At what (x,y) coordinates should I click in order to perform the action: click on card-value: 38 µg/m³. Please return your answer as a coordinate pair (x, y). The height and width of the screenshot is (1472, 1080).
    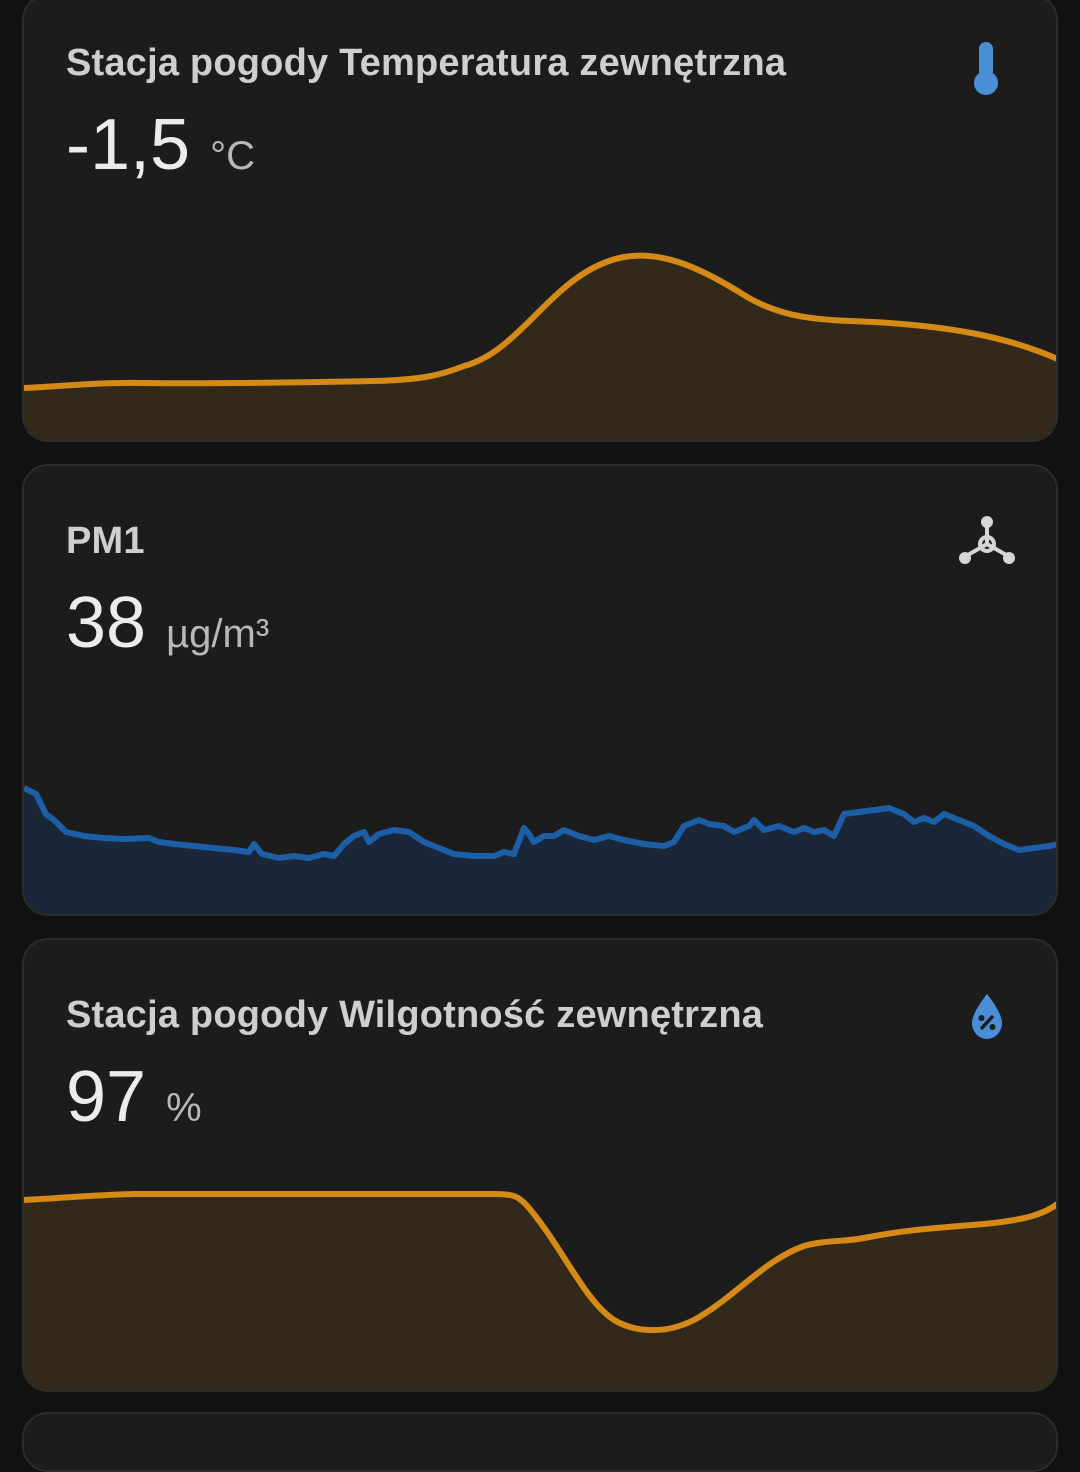
    Looking at the image, I should click on (167, 623).